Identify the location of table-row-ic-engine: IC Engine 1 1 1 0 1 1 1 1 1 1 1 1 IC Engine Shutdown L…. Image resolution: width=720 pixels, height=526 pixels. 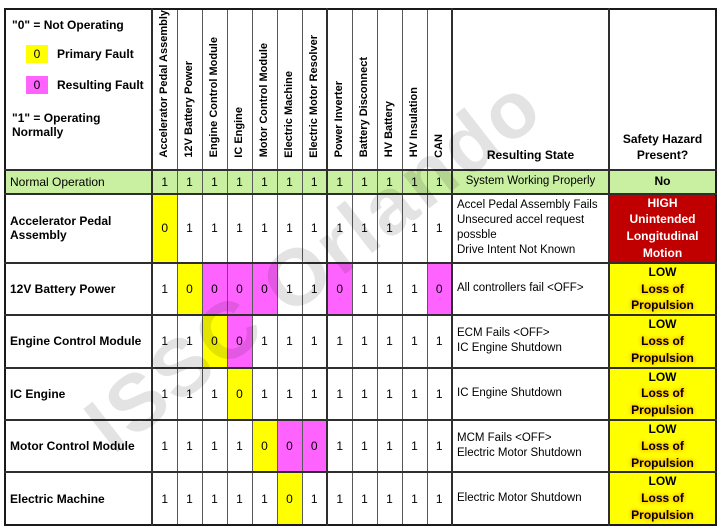
(360, 393).